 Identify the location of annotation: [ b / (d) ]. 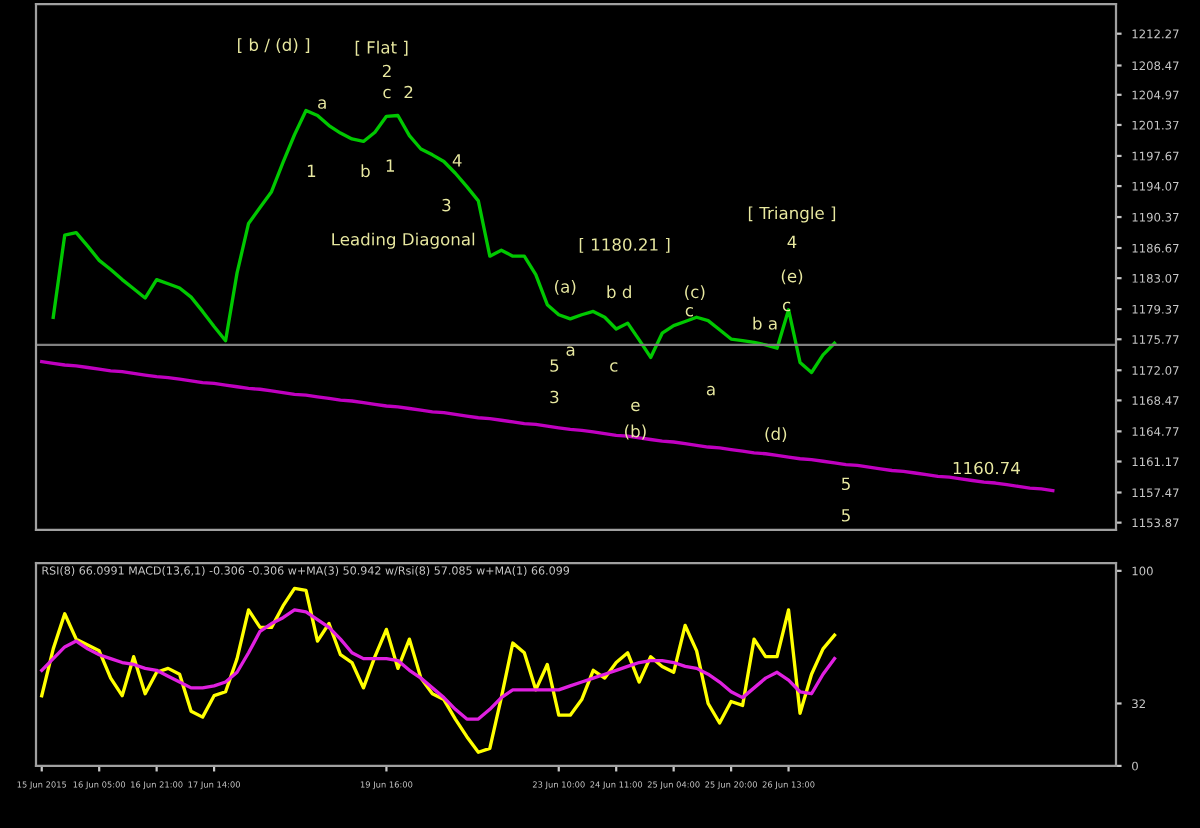
(274, 45).